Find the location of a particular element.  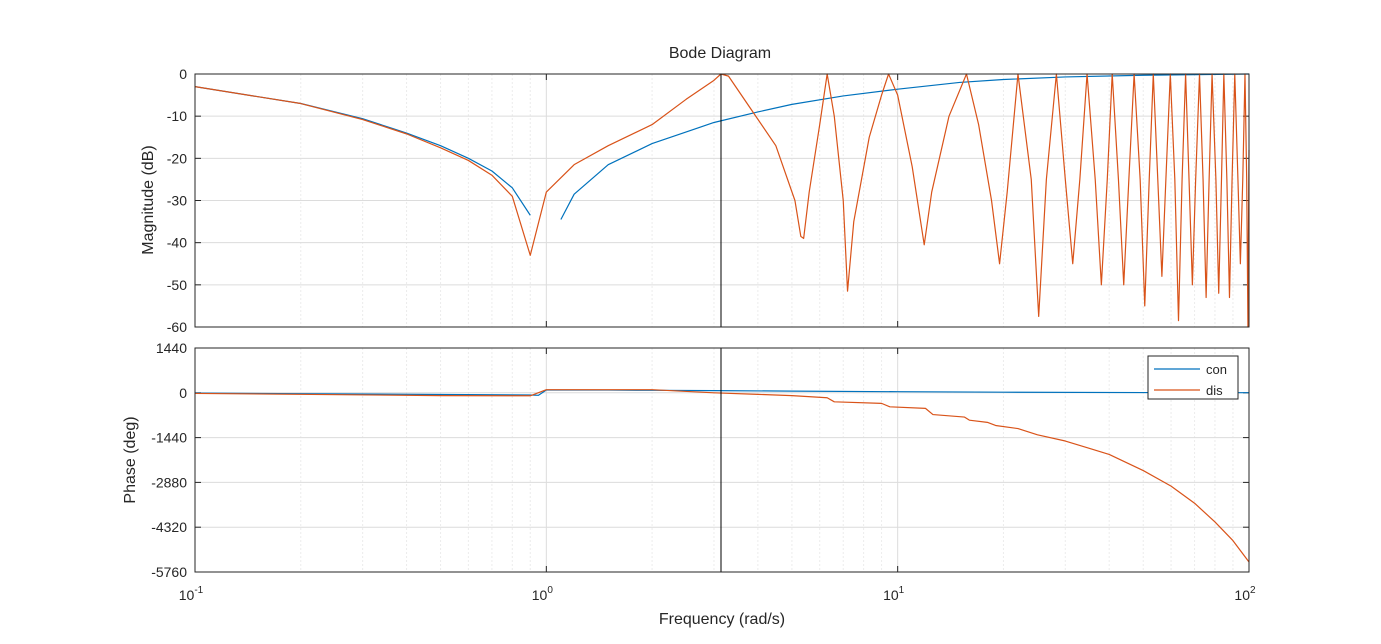

phase-line-con is located at coordinates (722, 392).